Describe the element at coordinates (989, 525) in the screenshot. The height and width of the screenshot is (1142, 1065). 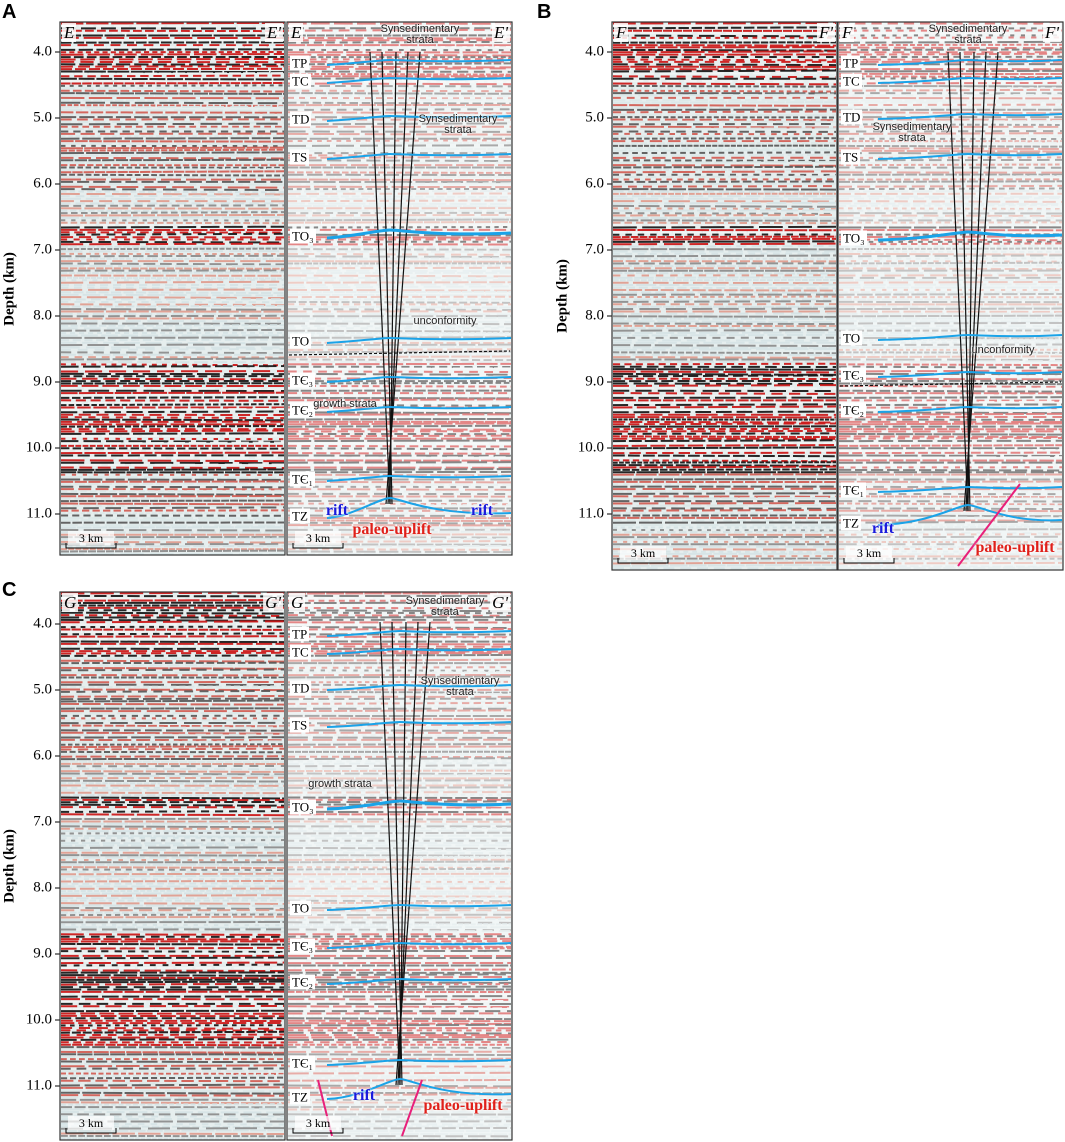
I see `boundary-line` at that location.